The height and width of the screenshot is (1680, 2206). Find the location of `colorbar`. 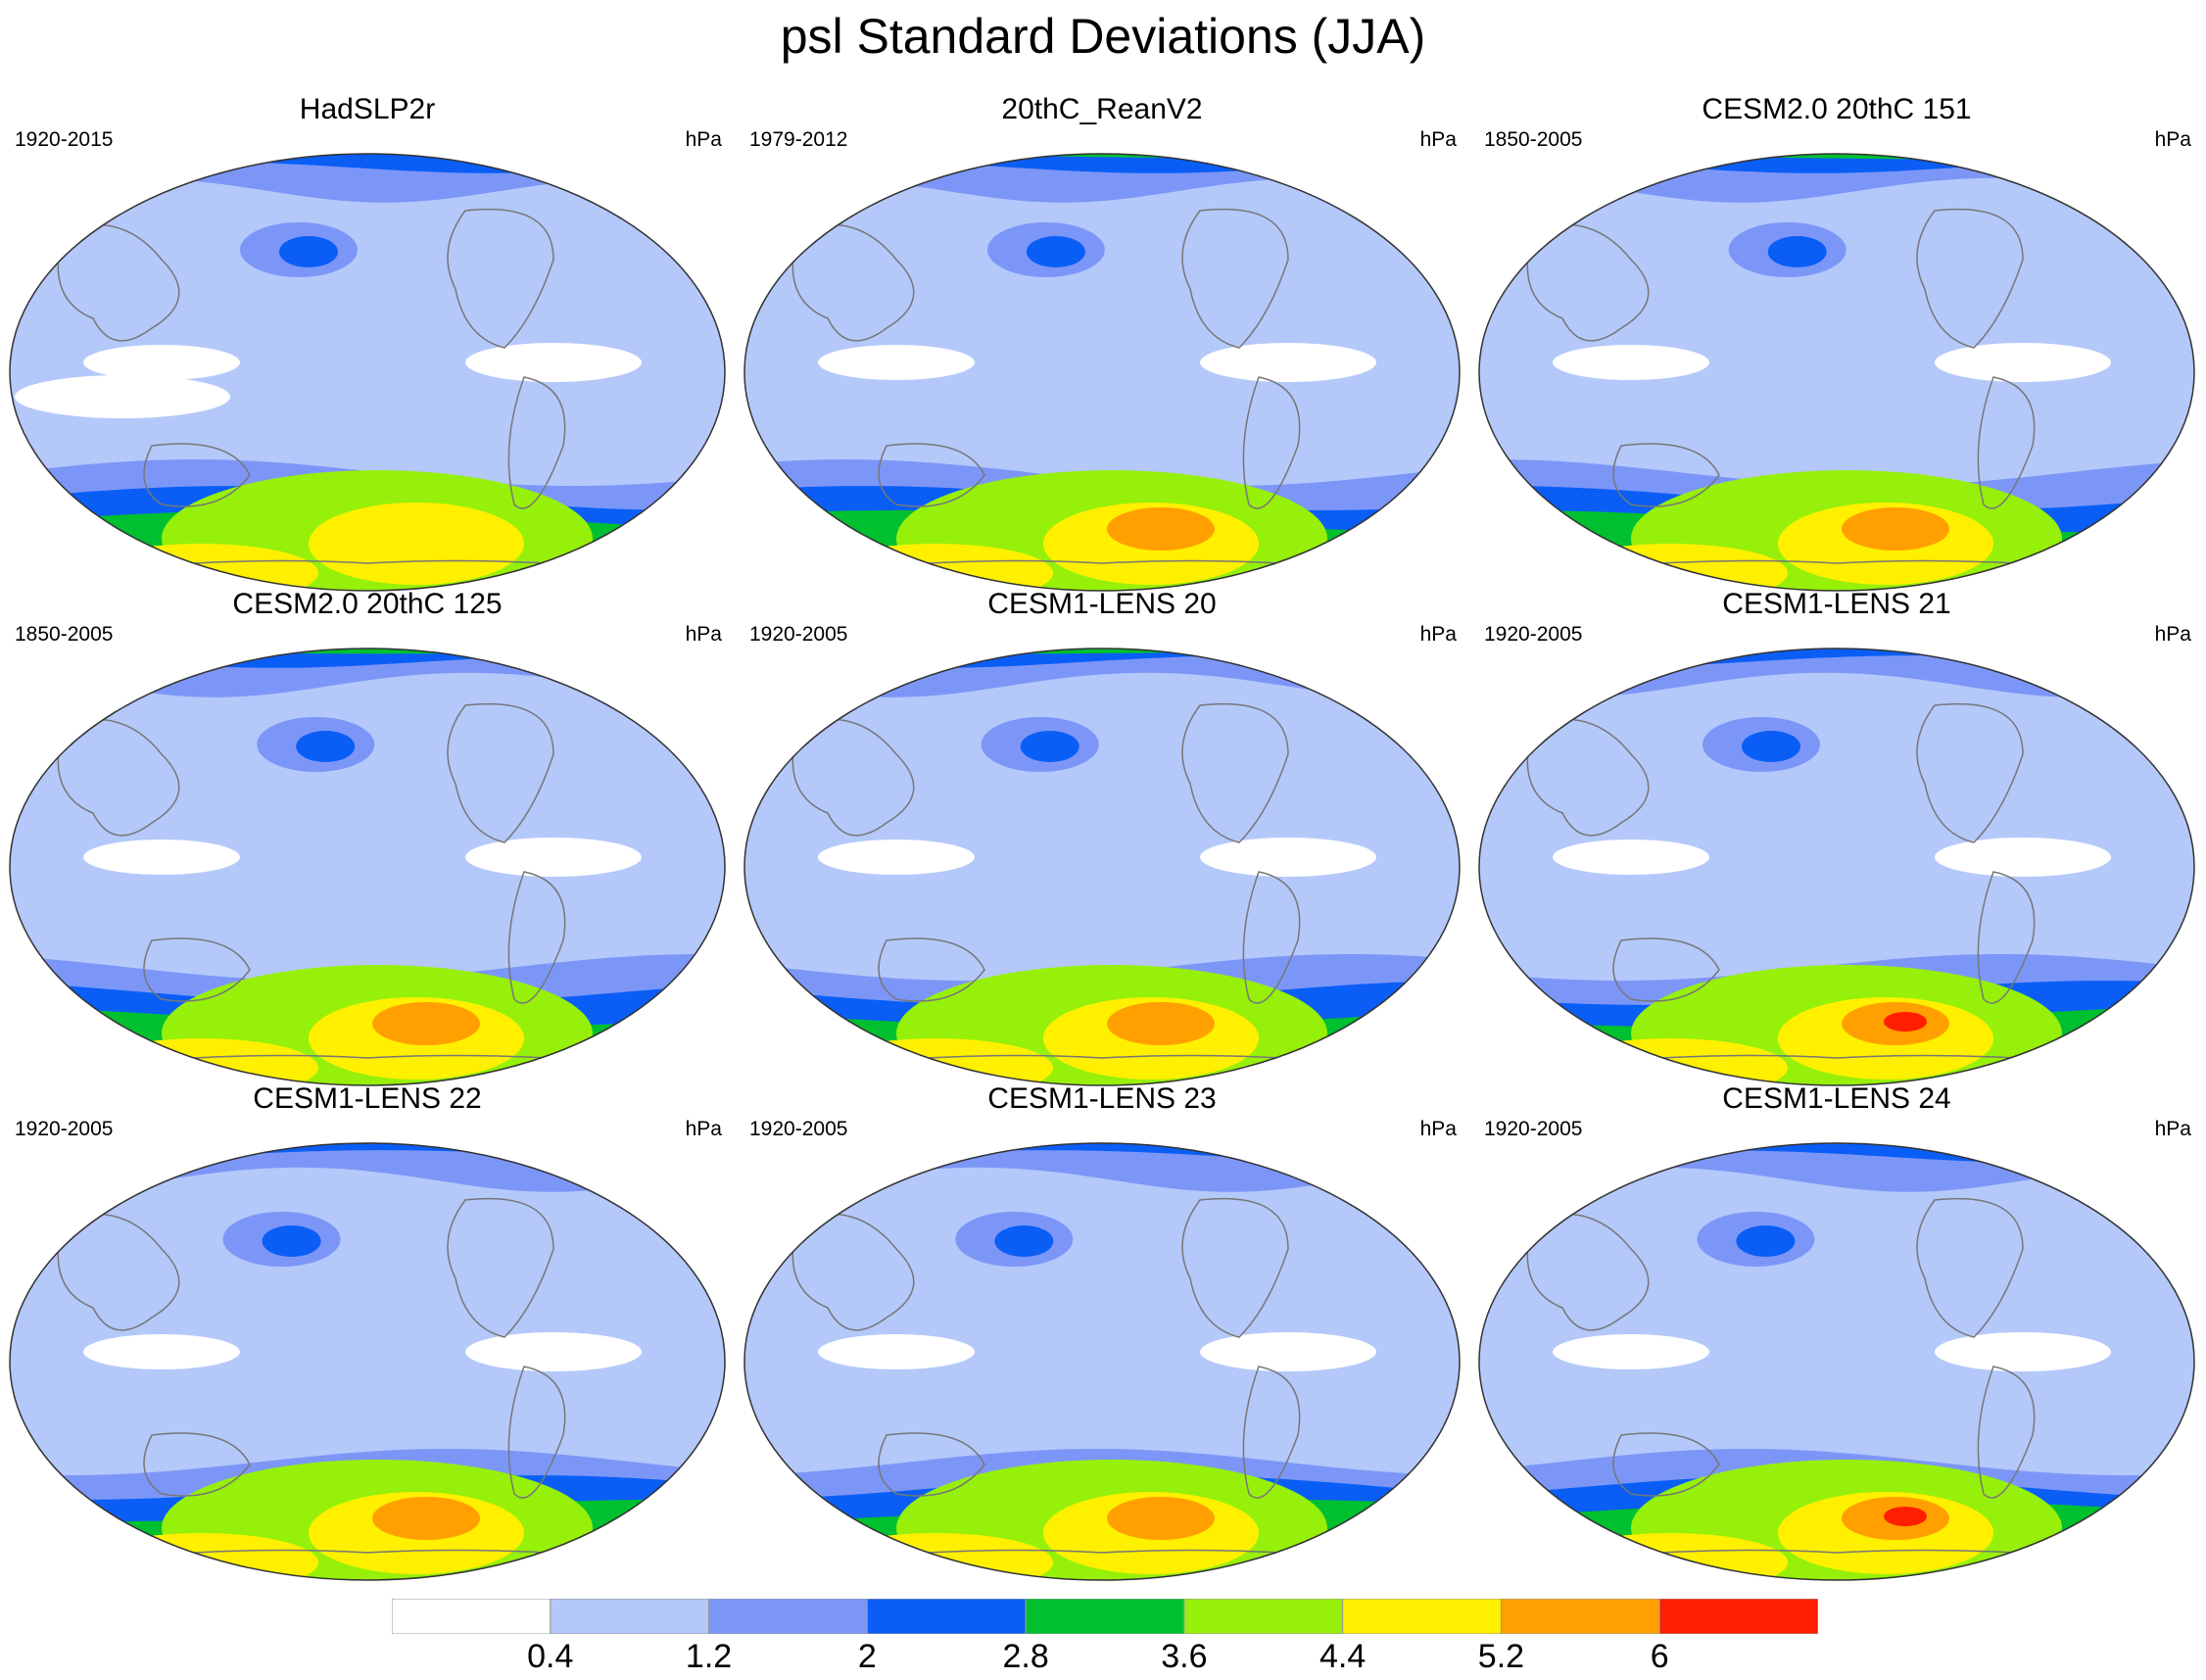

colorbar is located at coordinates (1105, 1616).